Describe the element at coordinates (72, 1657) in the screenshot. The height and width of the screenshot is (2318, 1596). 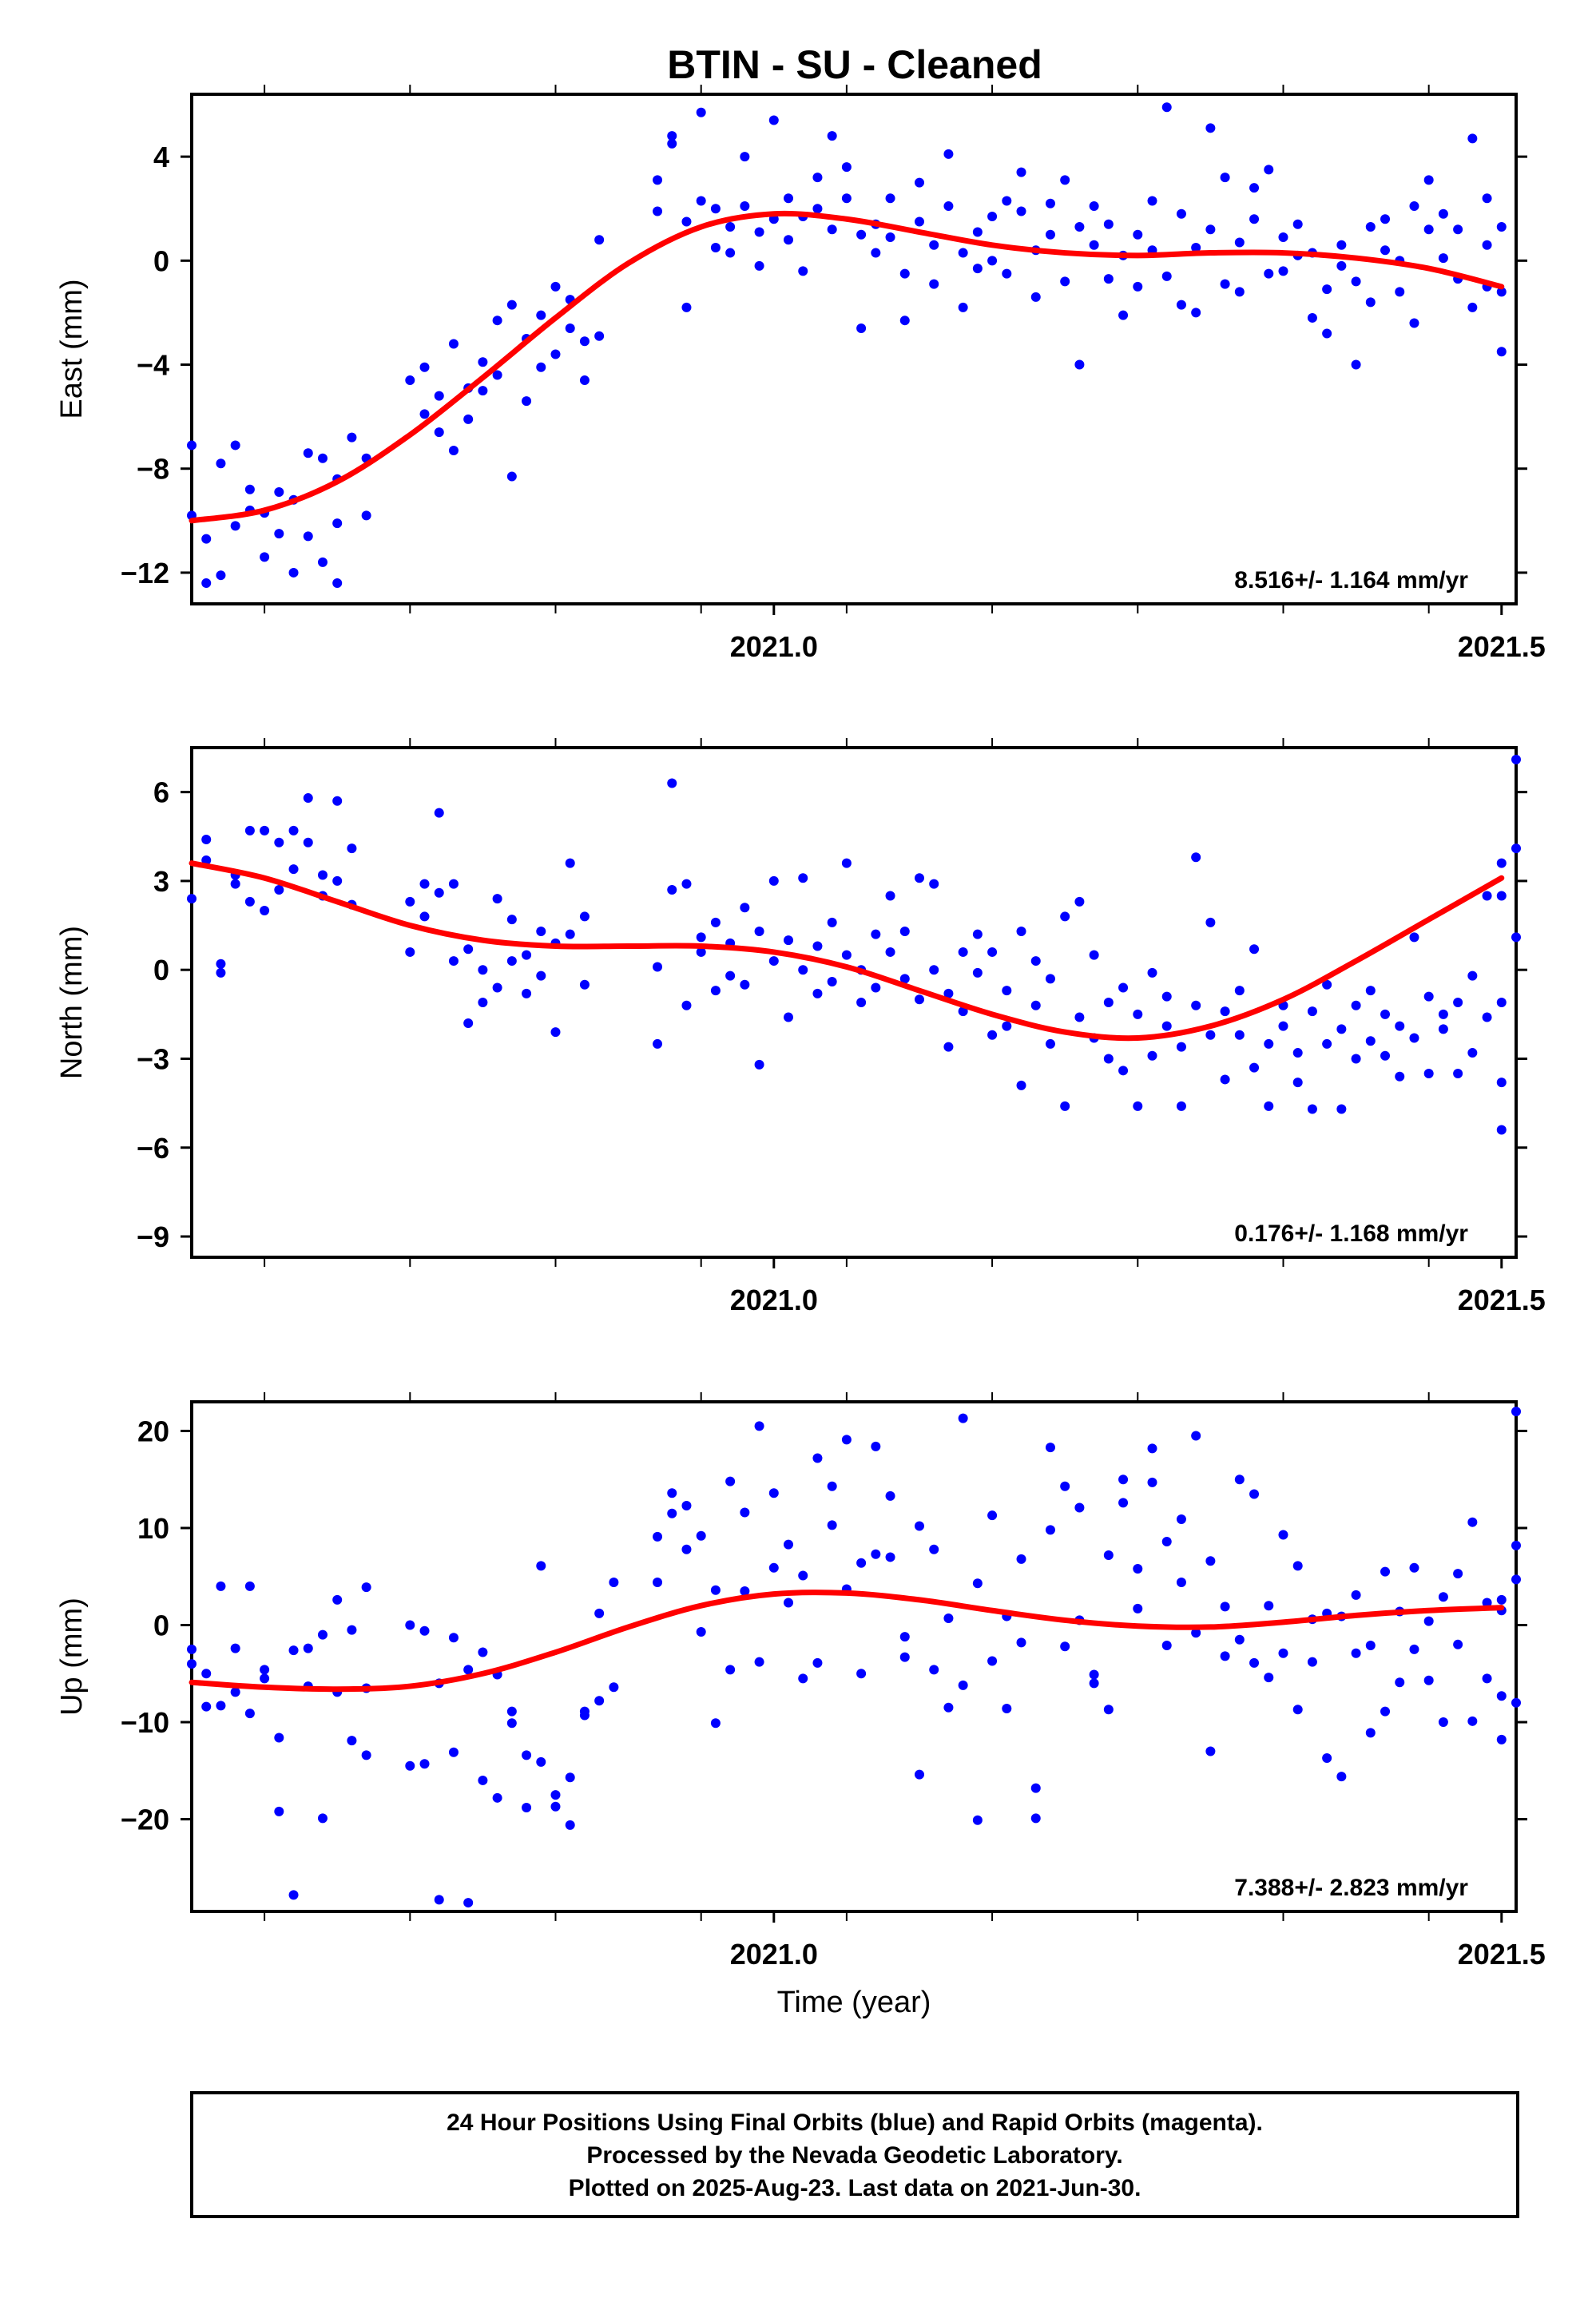
I see `y-axis-label: Up (mm)` at that location.